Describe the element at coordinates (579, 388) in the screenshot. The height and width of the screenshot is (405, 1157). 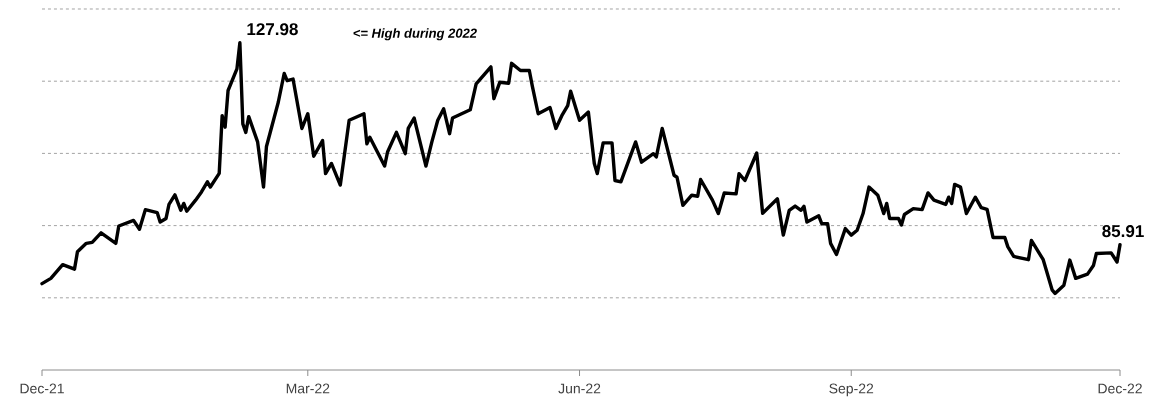
I see `x-tick-label: Jun-22` at that location.